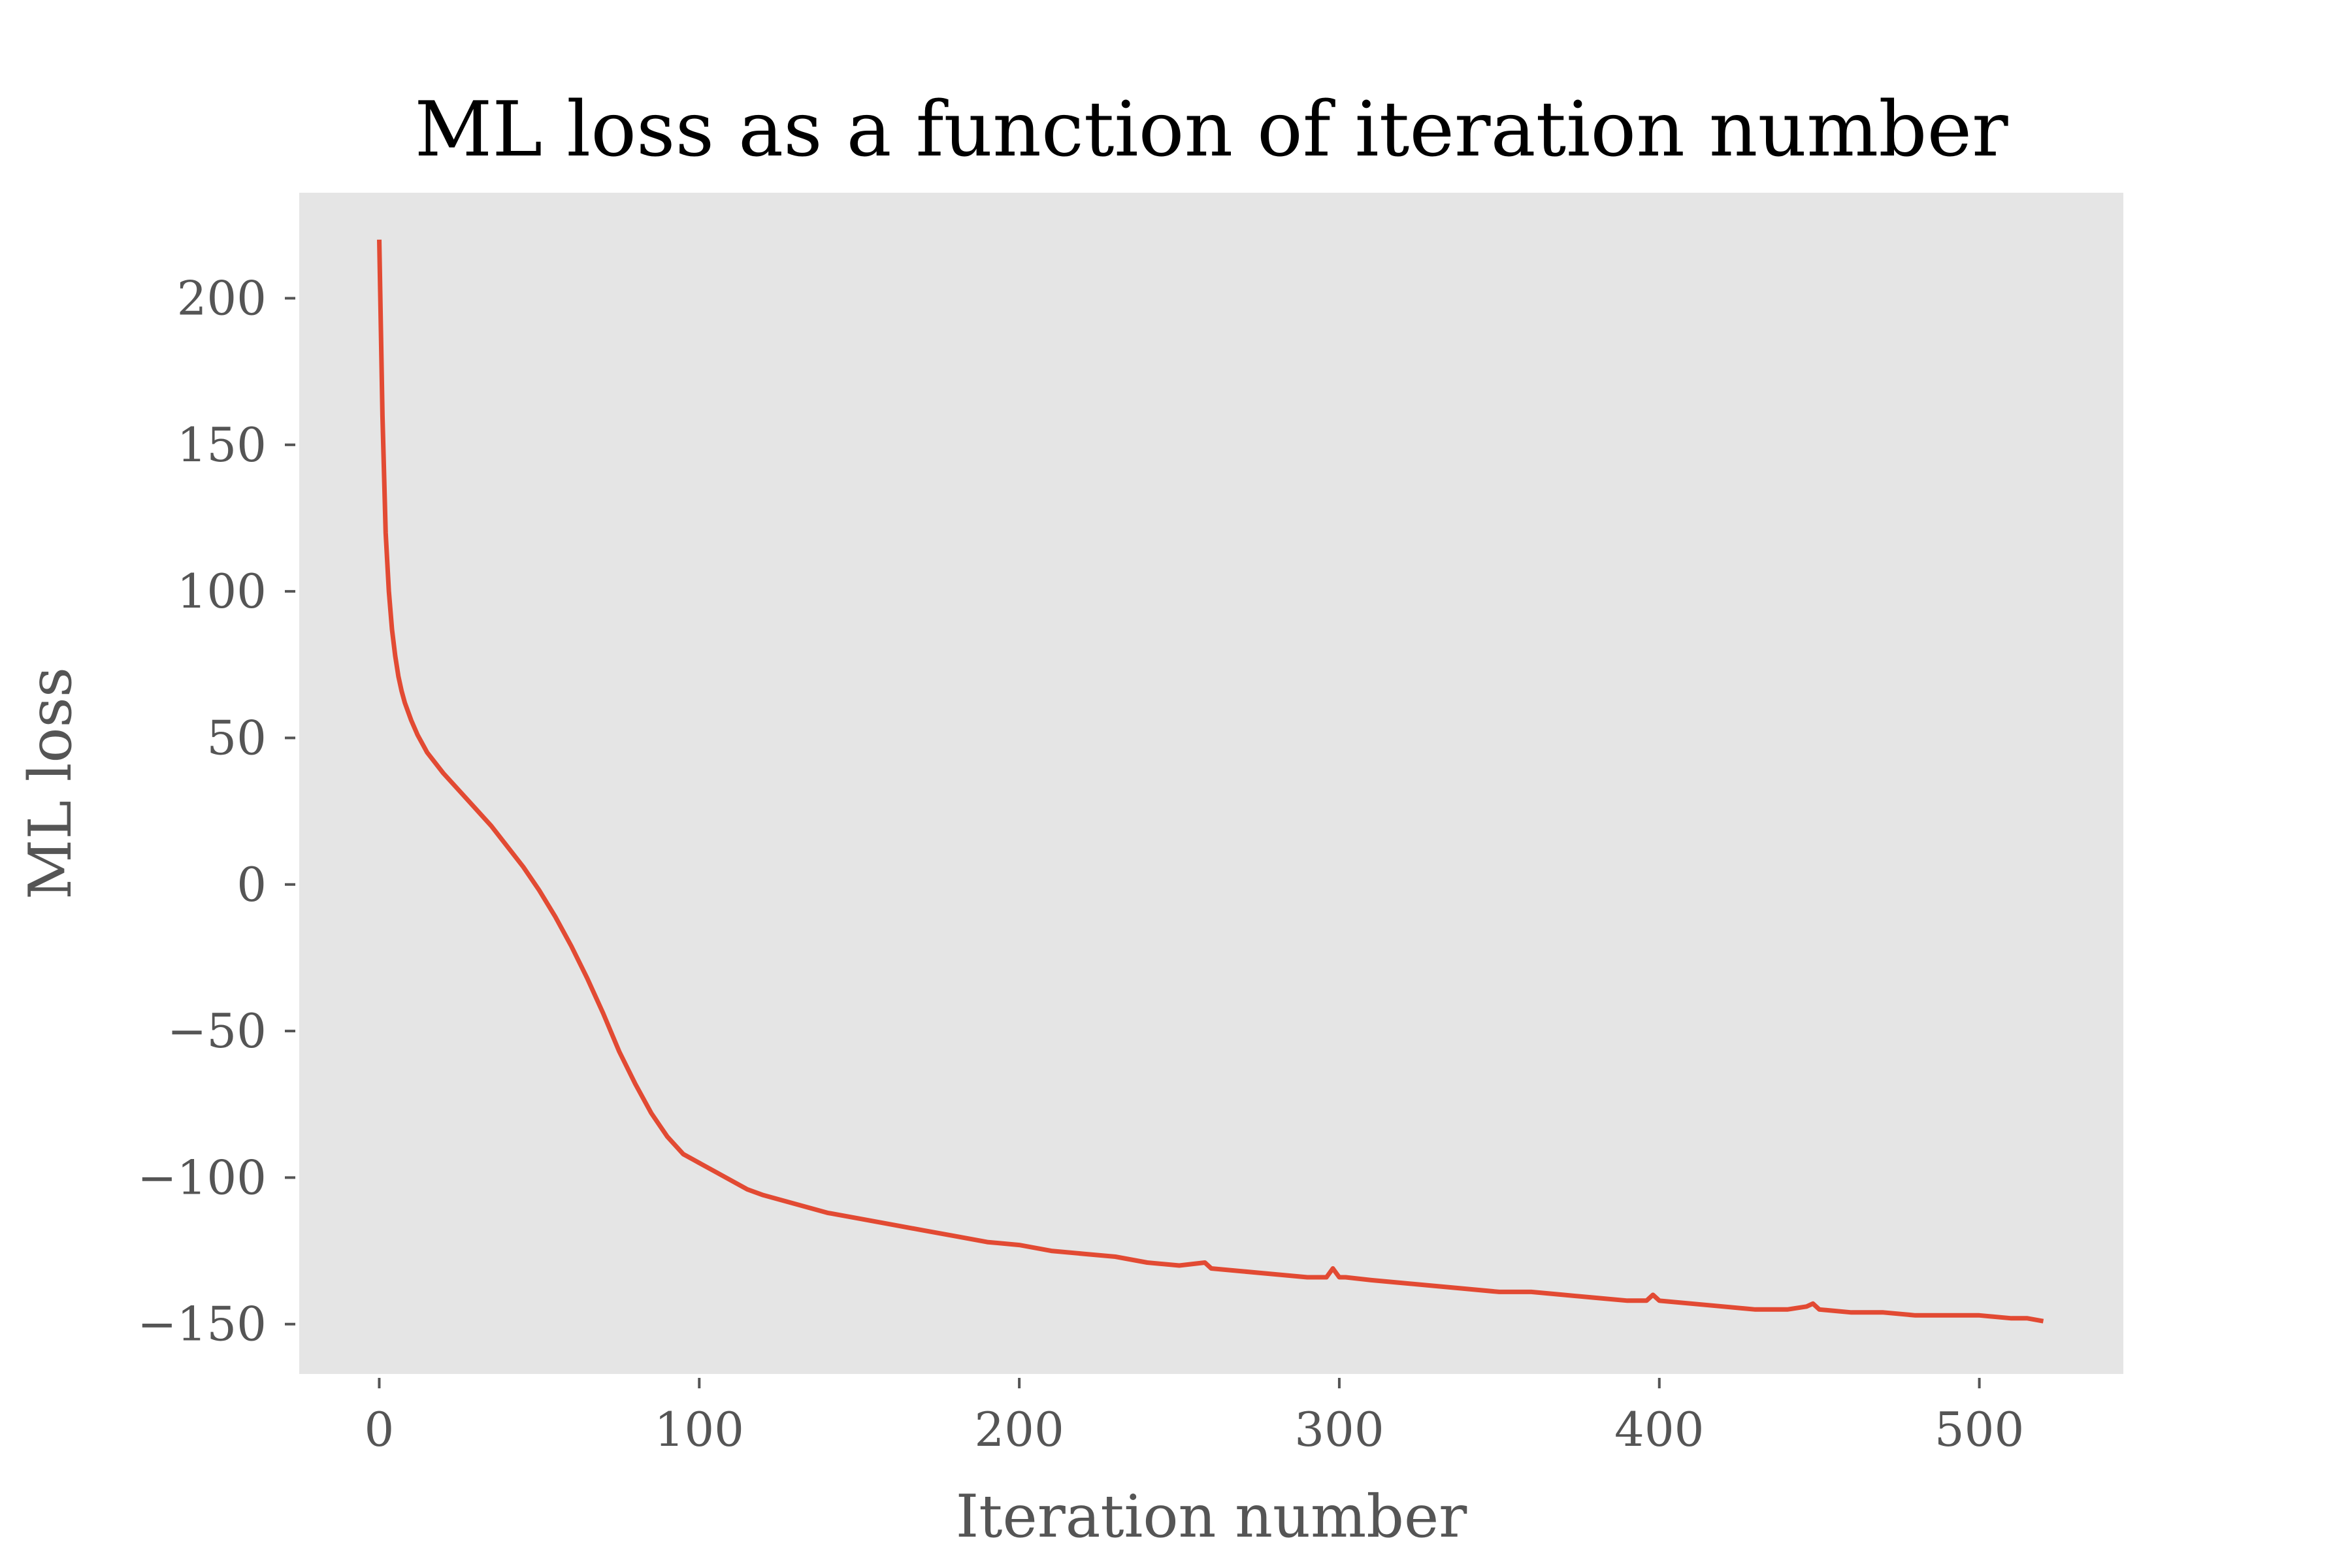 Image resolution: width=2352 pixels, height=1568 pixels. Describe the element at coordinates (202, 1177) in the screenshot. I see `y-tick-label: −100` at that location.